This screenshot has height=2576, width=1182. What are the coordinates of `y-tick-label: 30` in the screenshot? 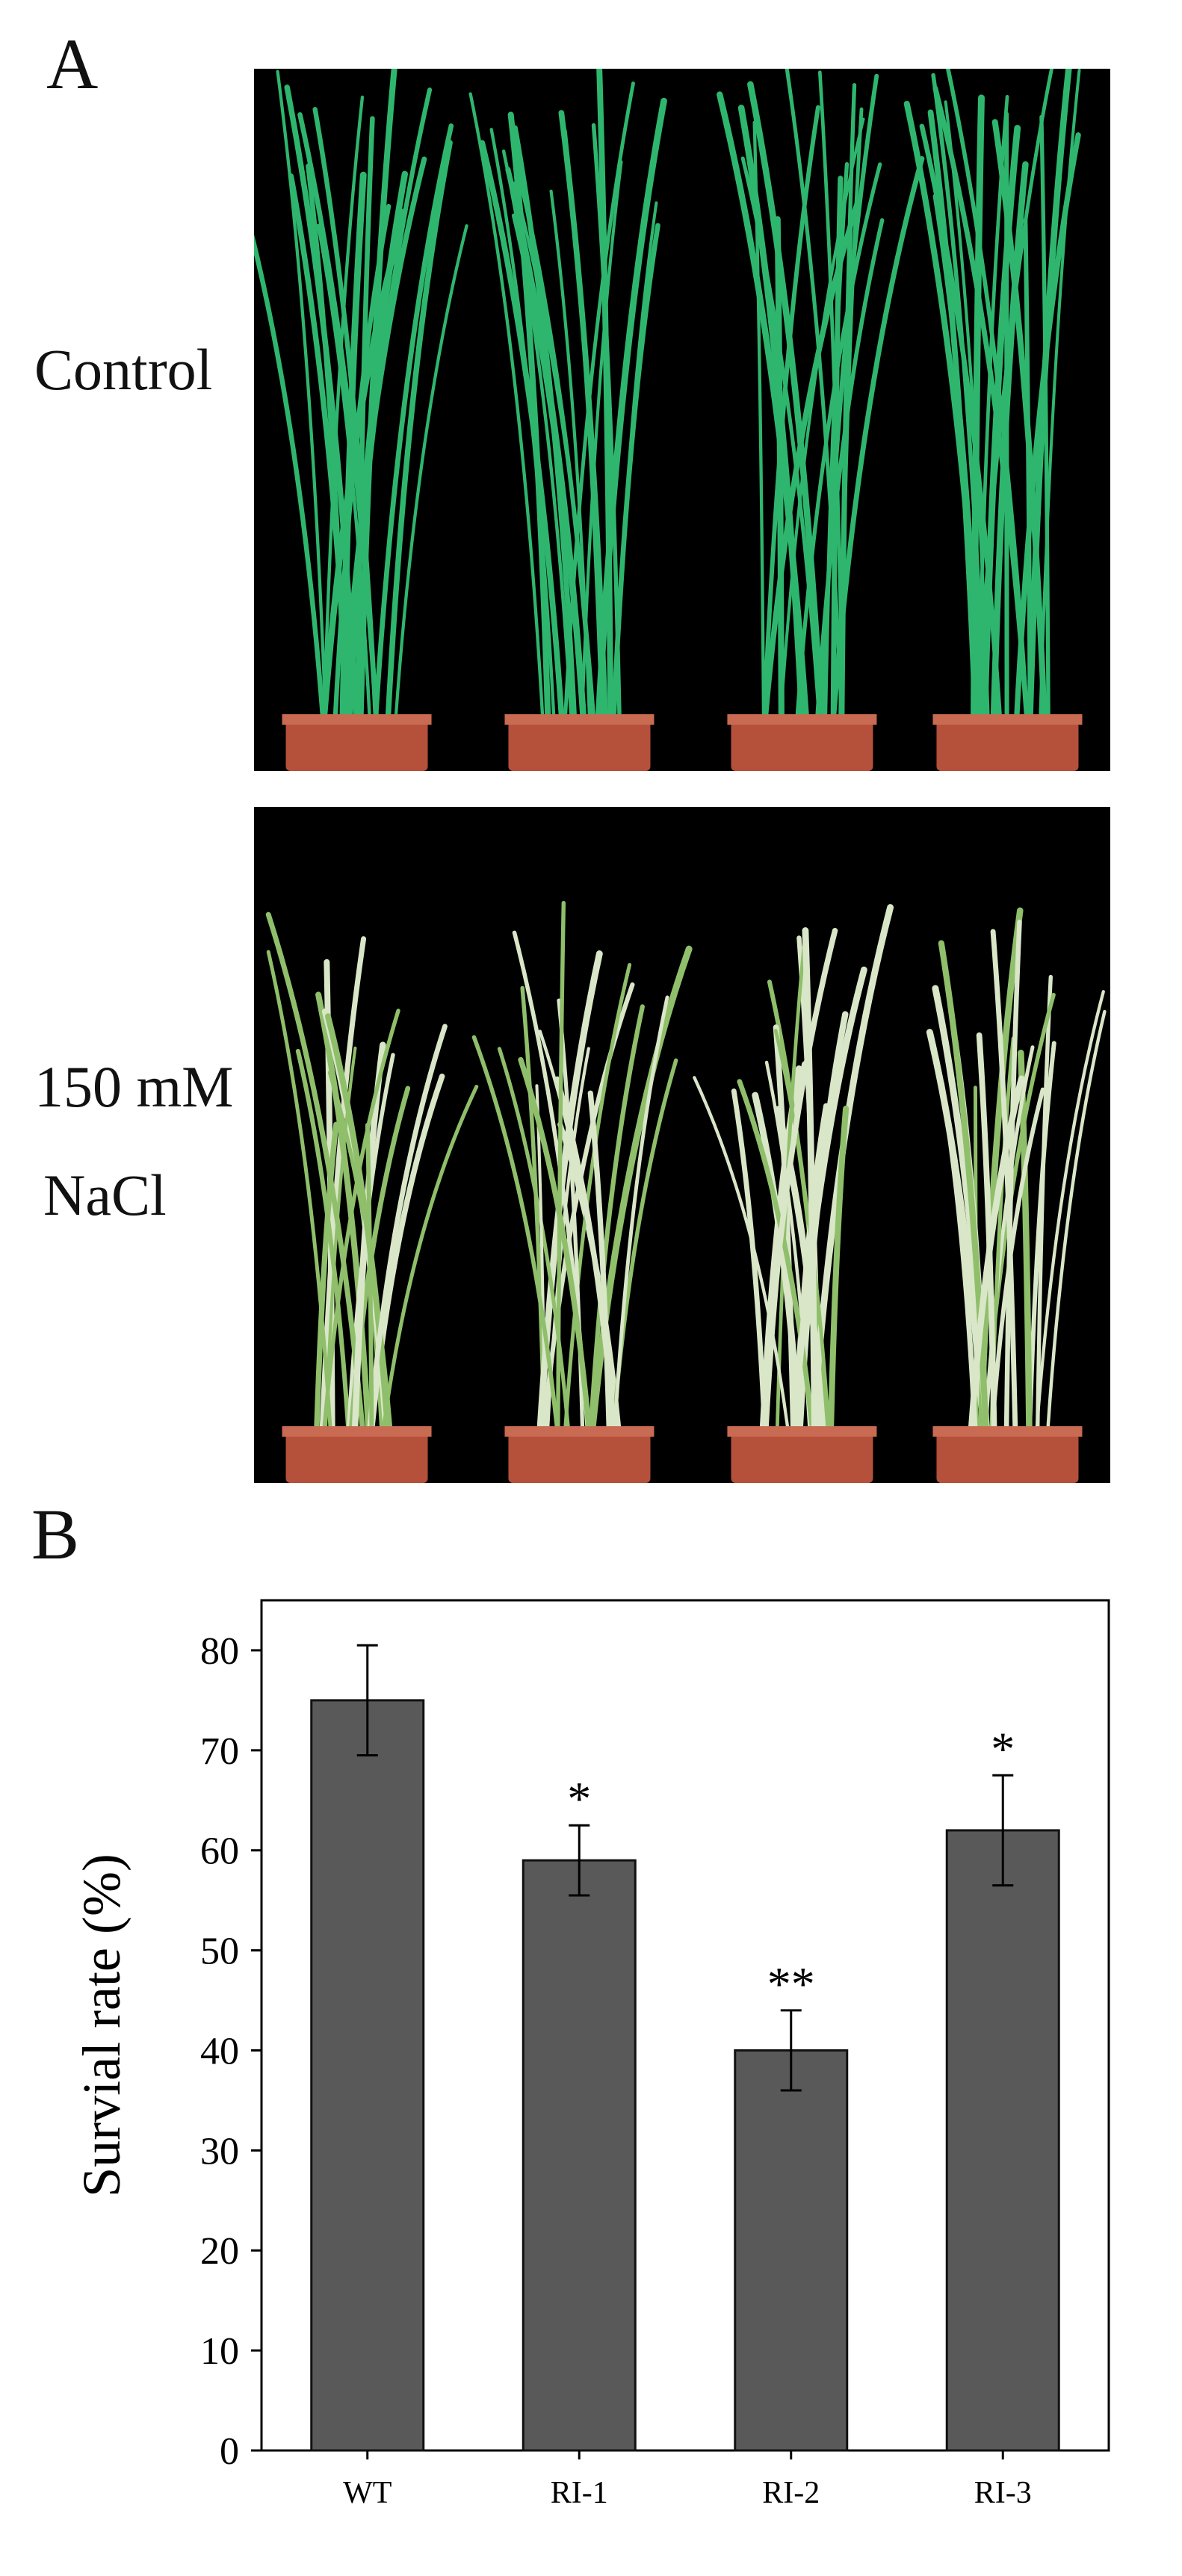 It's located at (219, 2151).